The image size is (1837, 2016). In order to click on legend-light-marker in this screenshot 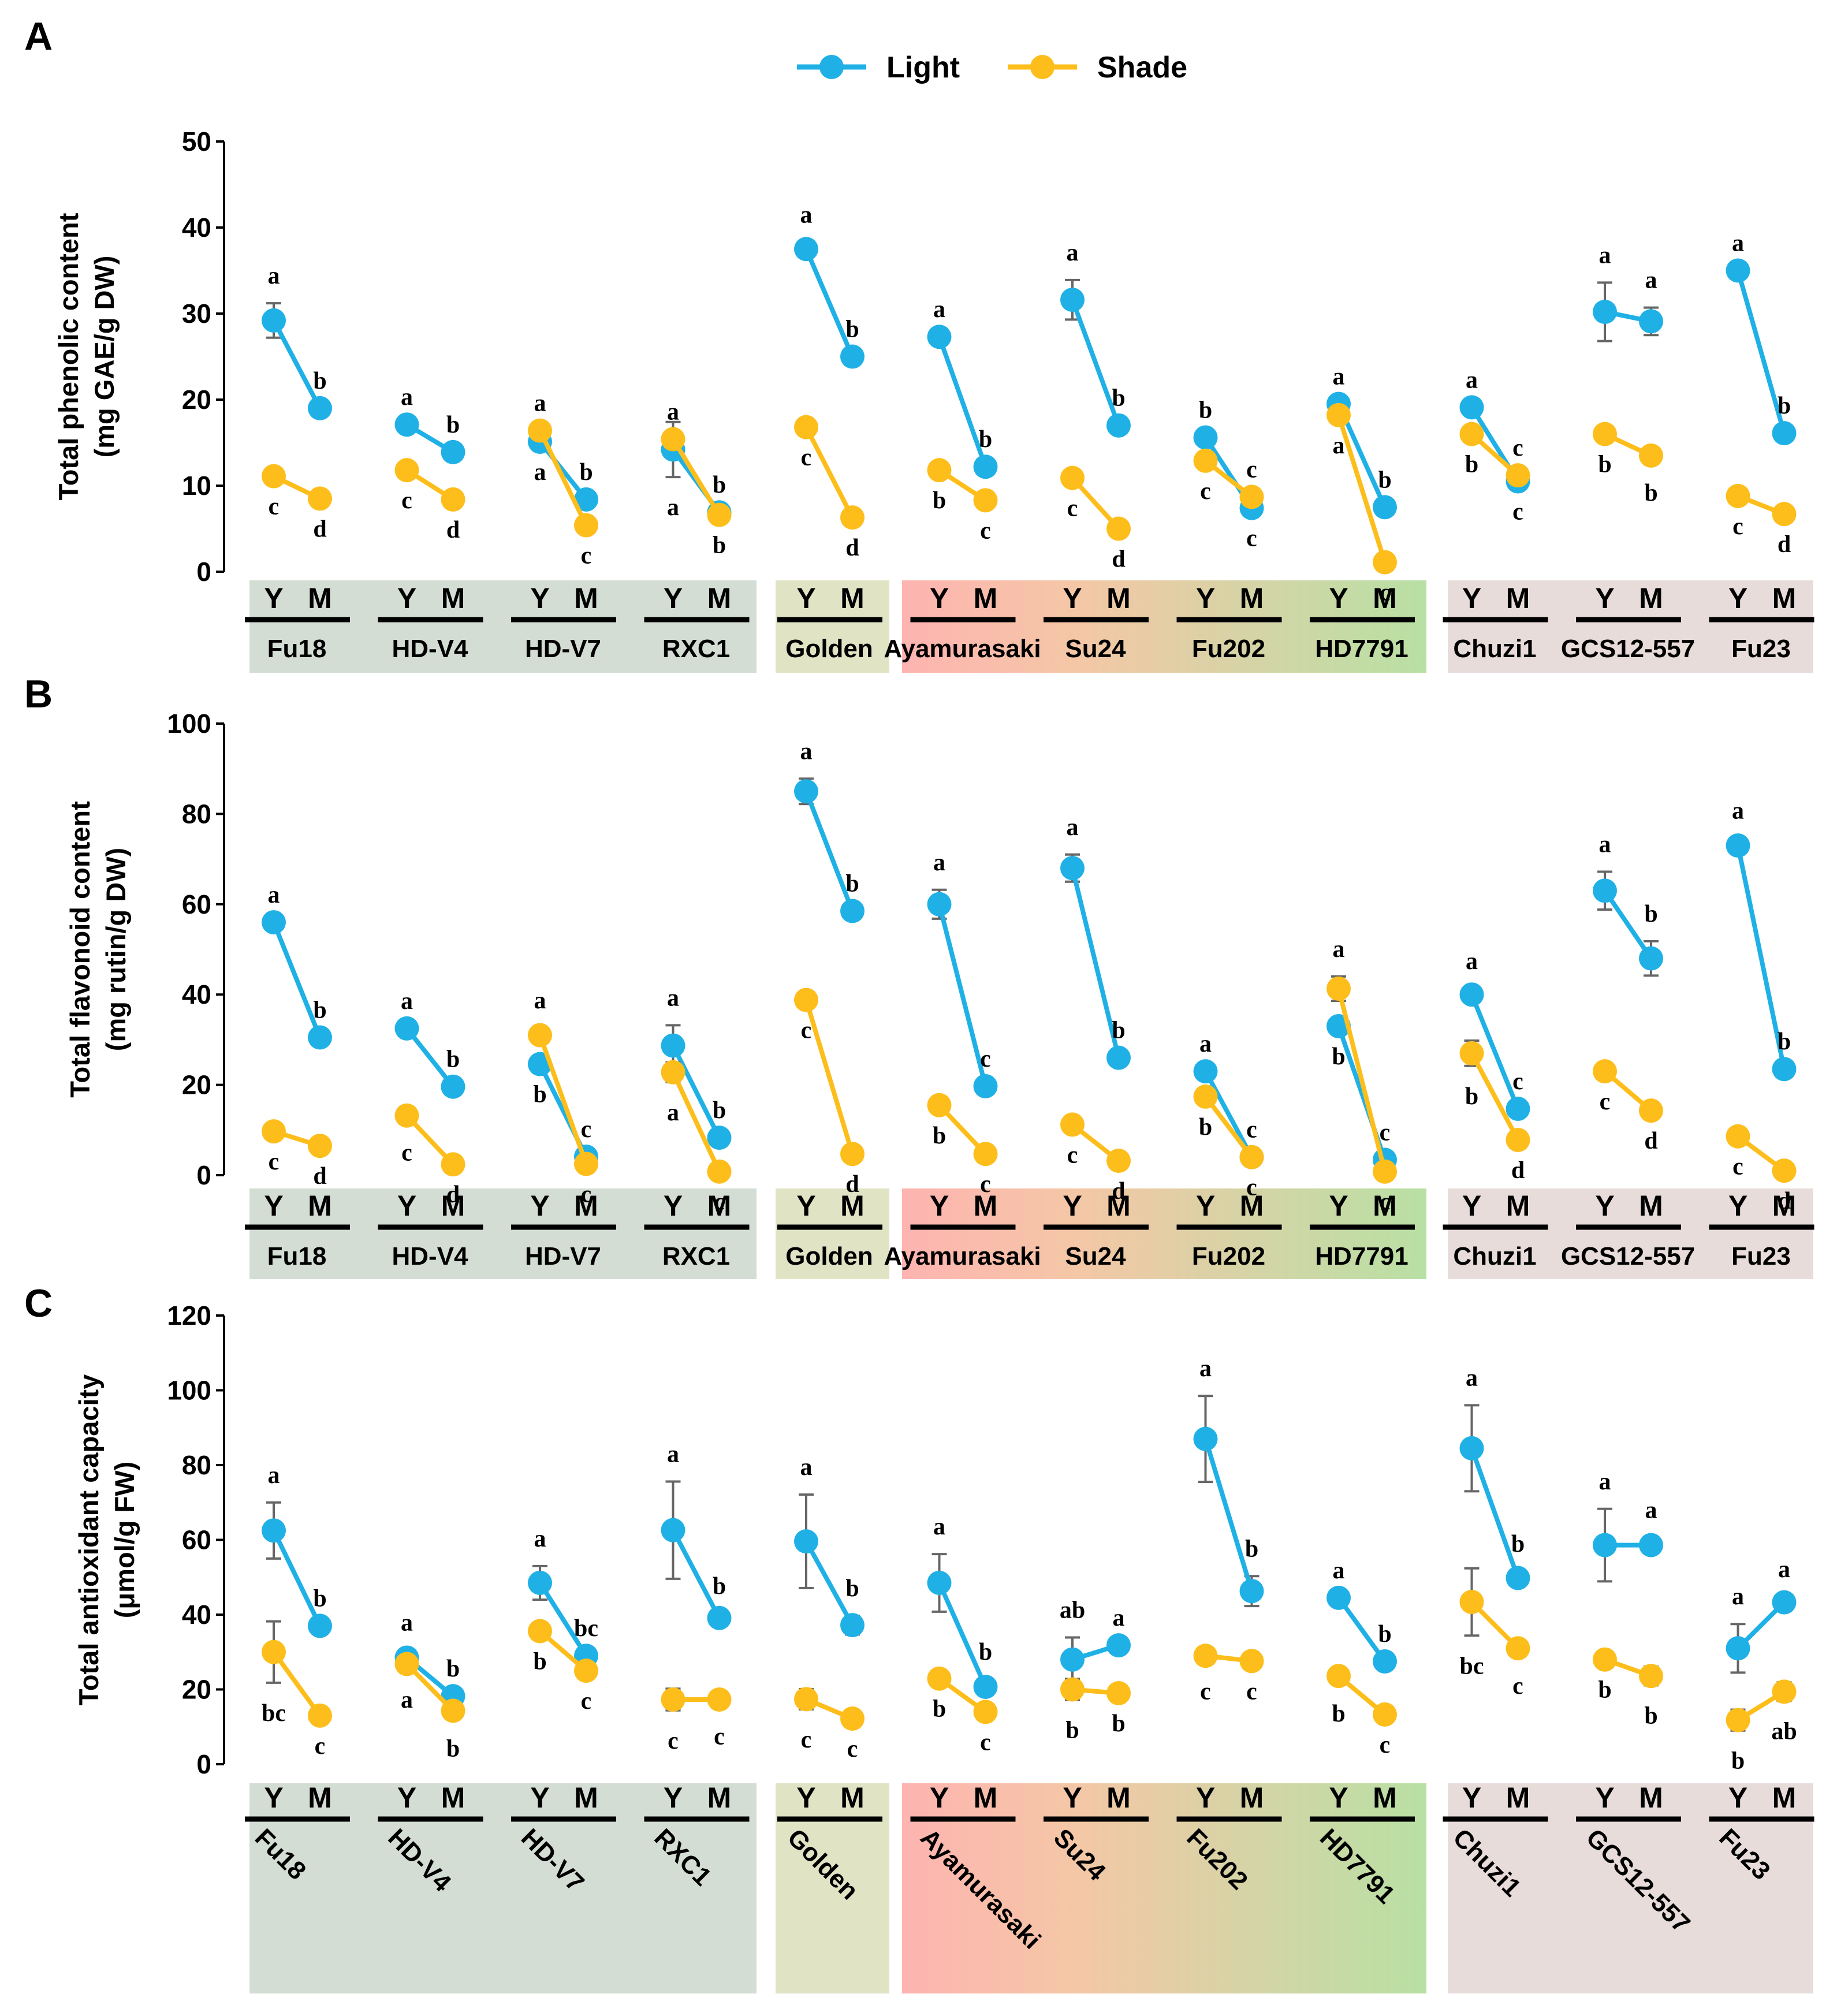, I will do `click(831, 67)`.